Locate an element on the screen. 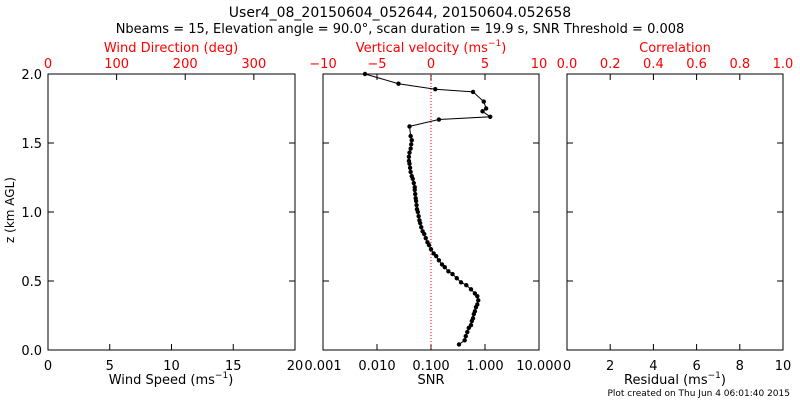 The height and width of the screenshot is (400, 800). snr-ticks: 0.001 0.010 0.100 1.000 10.000 is located at coordinates (433, 359).